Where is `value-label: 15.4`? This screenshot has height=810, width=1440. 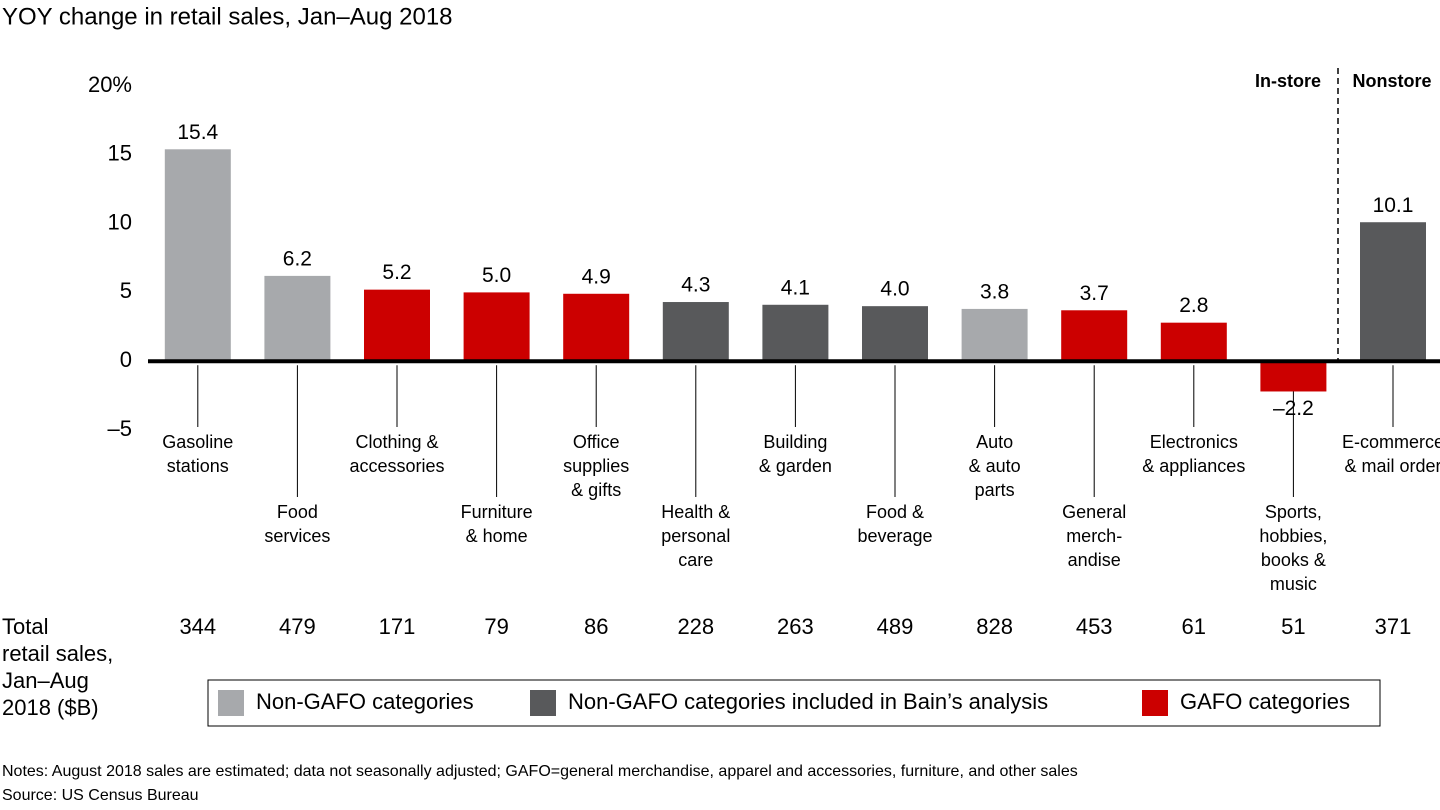
value-label: 15.4 is located at coordinates (197, 132).